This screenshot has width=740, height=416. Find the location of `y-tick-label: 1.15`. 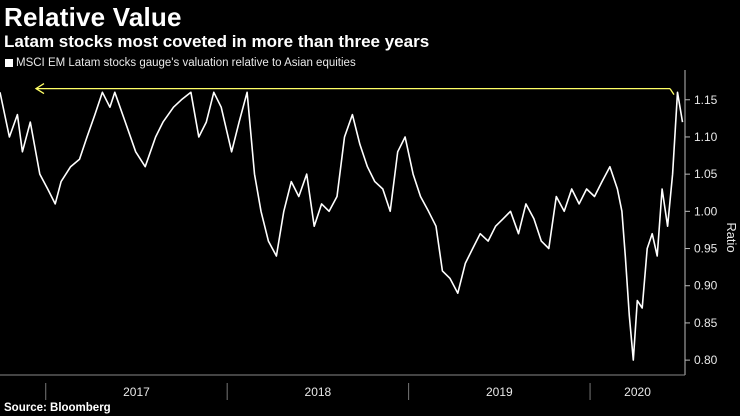

y-tick-label: 1.15 is located at coordinates (706, 100).